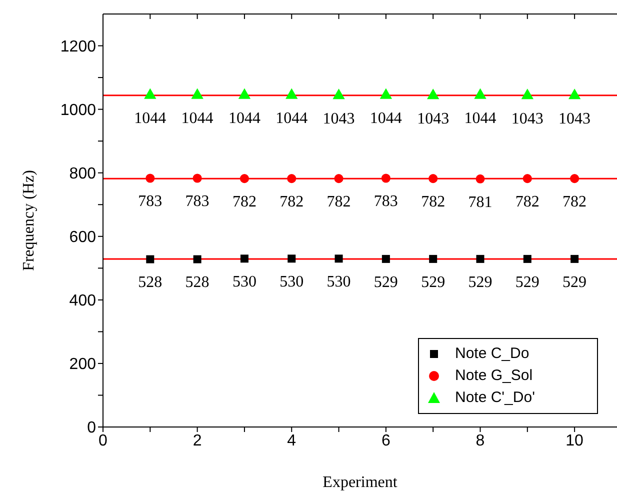 The width and height of the screenshot is (617, 497). Describe the element at coordinates (103, 441) in the screenshot. I see `x-tick-label: 0` at that location.